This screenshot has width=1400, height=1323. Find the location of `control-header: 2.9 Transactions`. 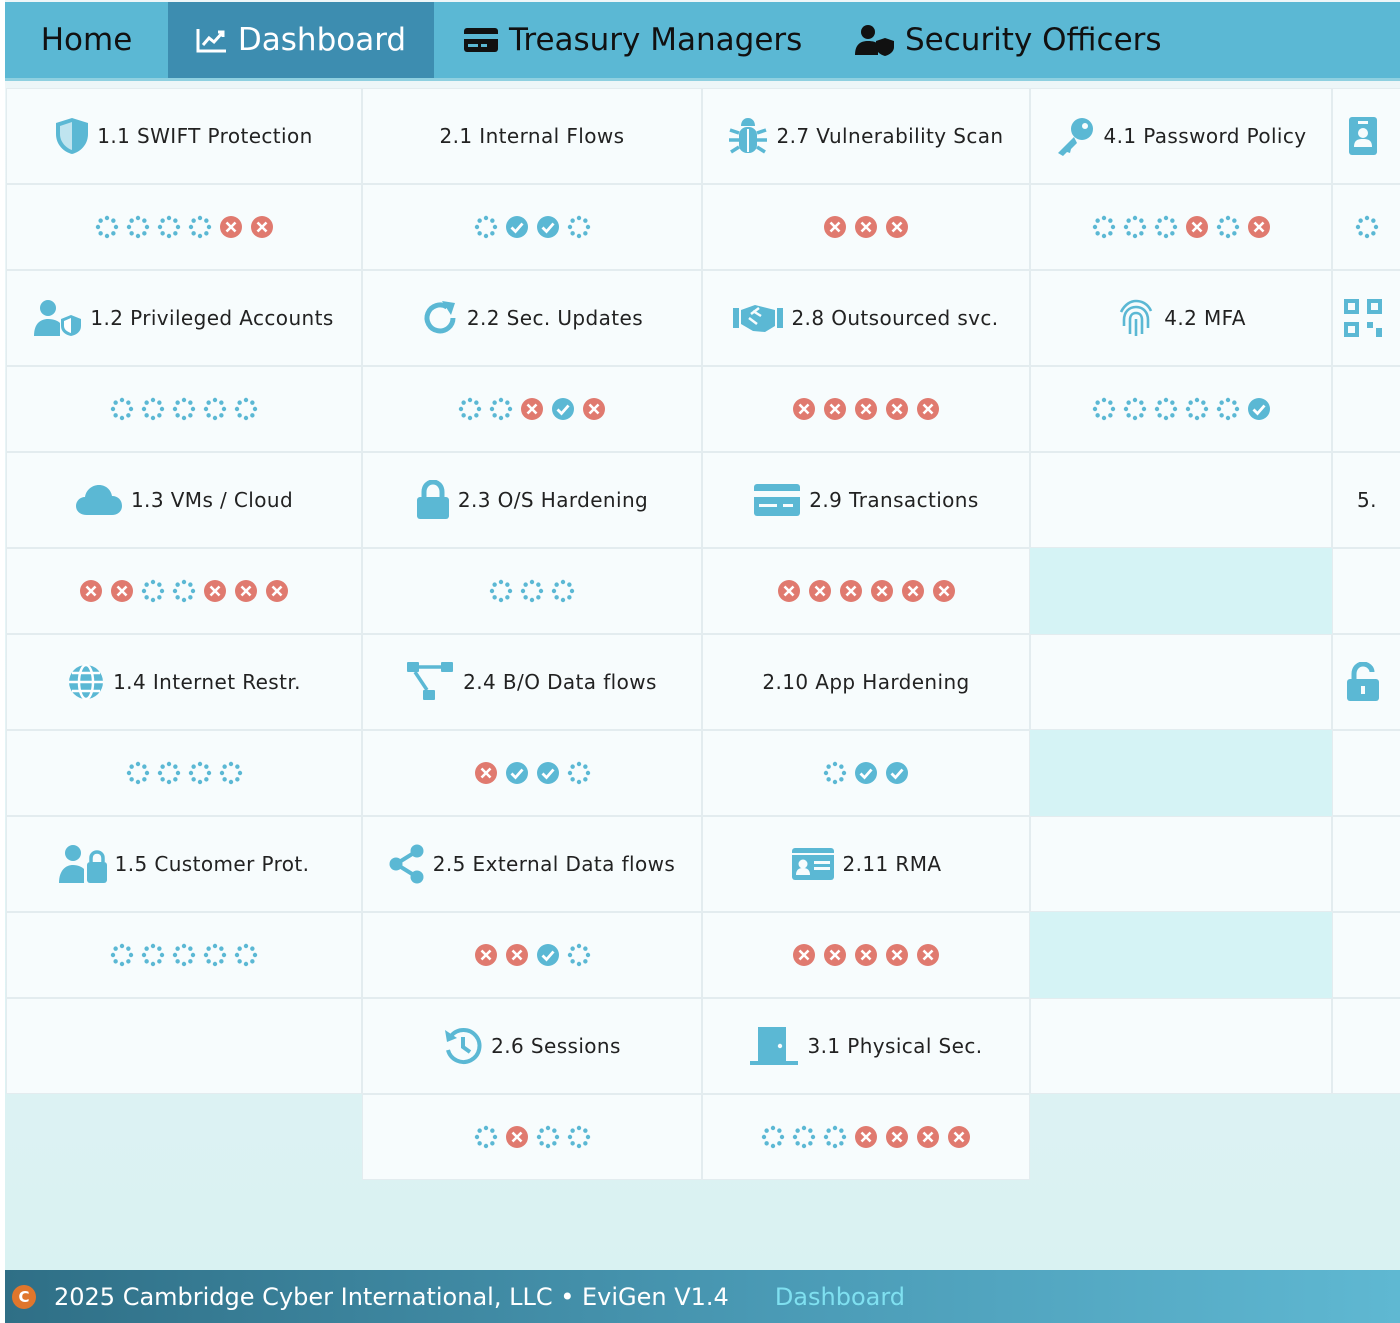

control-header: 2.9 Transactions is located at coordinates (866, 500).